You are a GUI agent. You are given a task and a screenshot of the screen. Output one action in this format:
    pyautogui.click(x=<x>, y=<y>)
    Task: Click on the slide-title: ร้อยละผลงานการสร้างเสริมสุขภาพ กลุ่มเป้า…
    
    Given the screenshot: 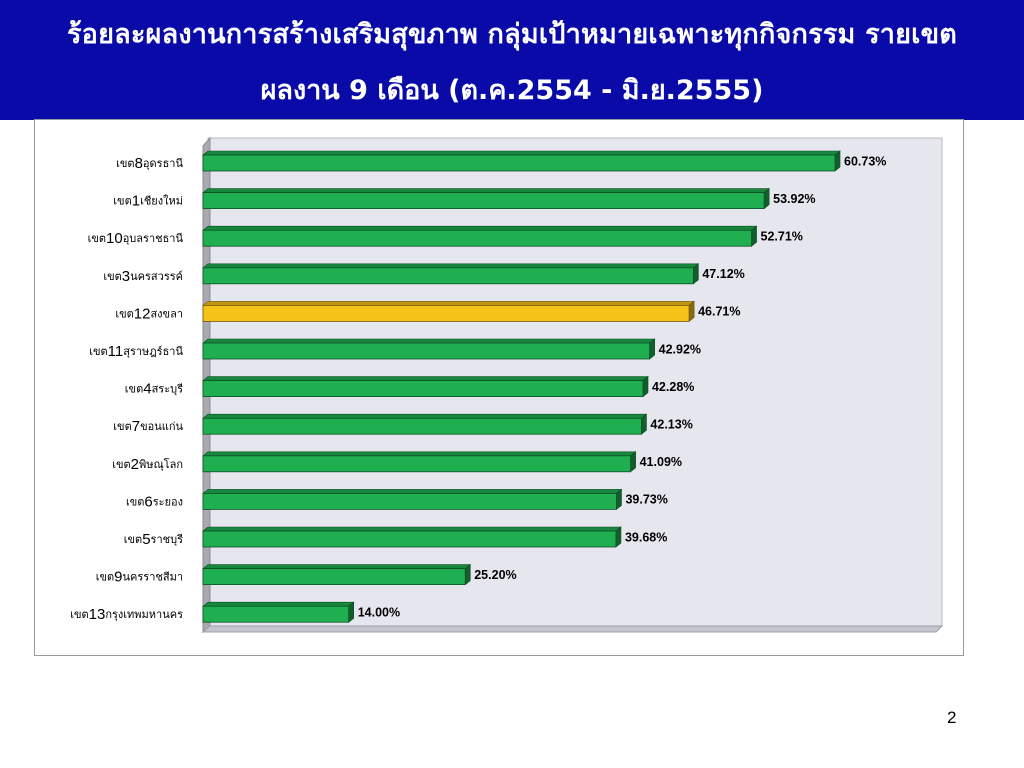 What is the action you would take?
    pyautogui.click(x=512, y=34)
    